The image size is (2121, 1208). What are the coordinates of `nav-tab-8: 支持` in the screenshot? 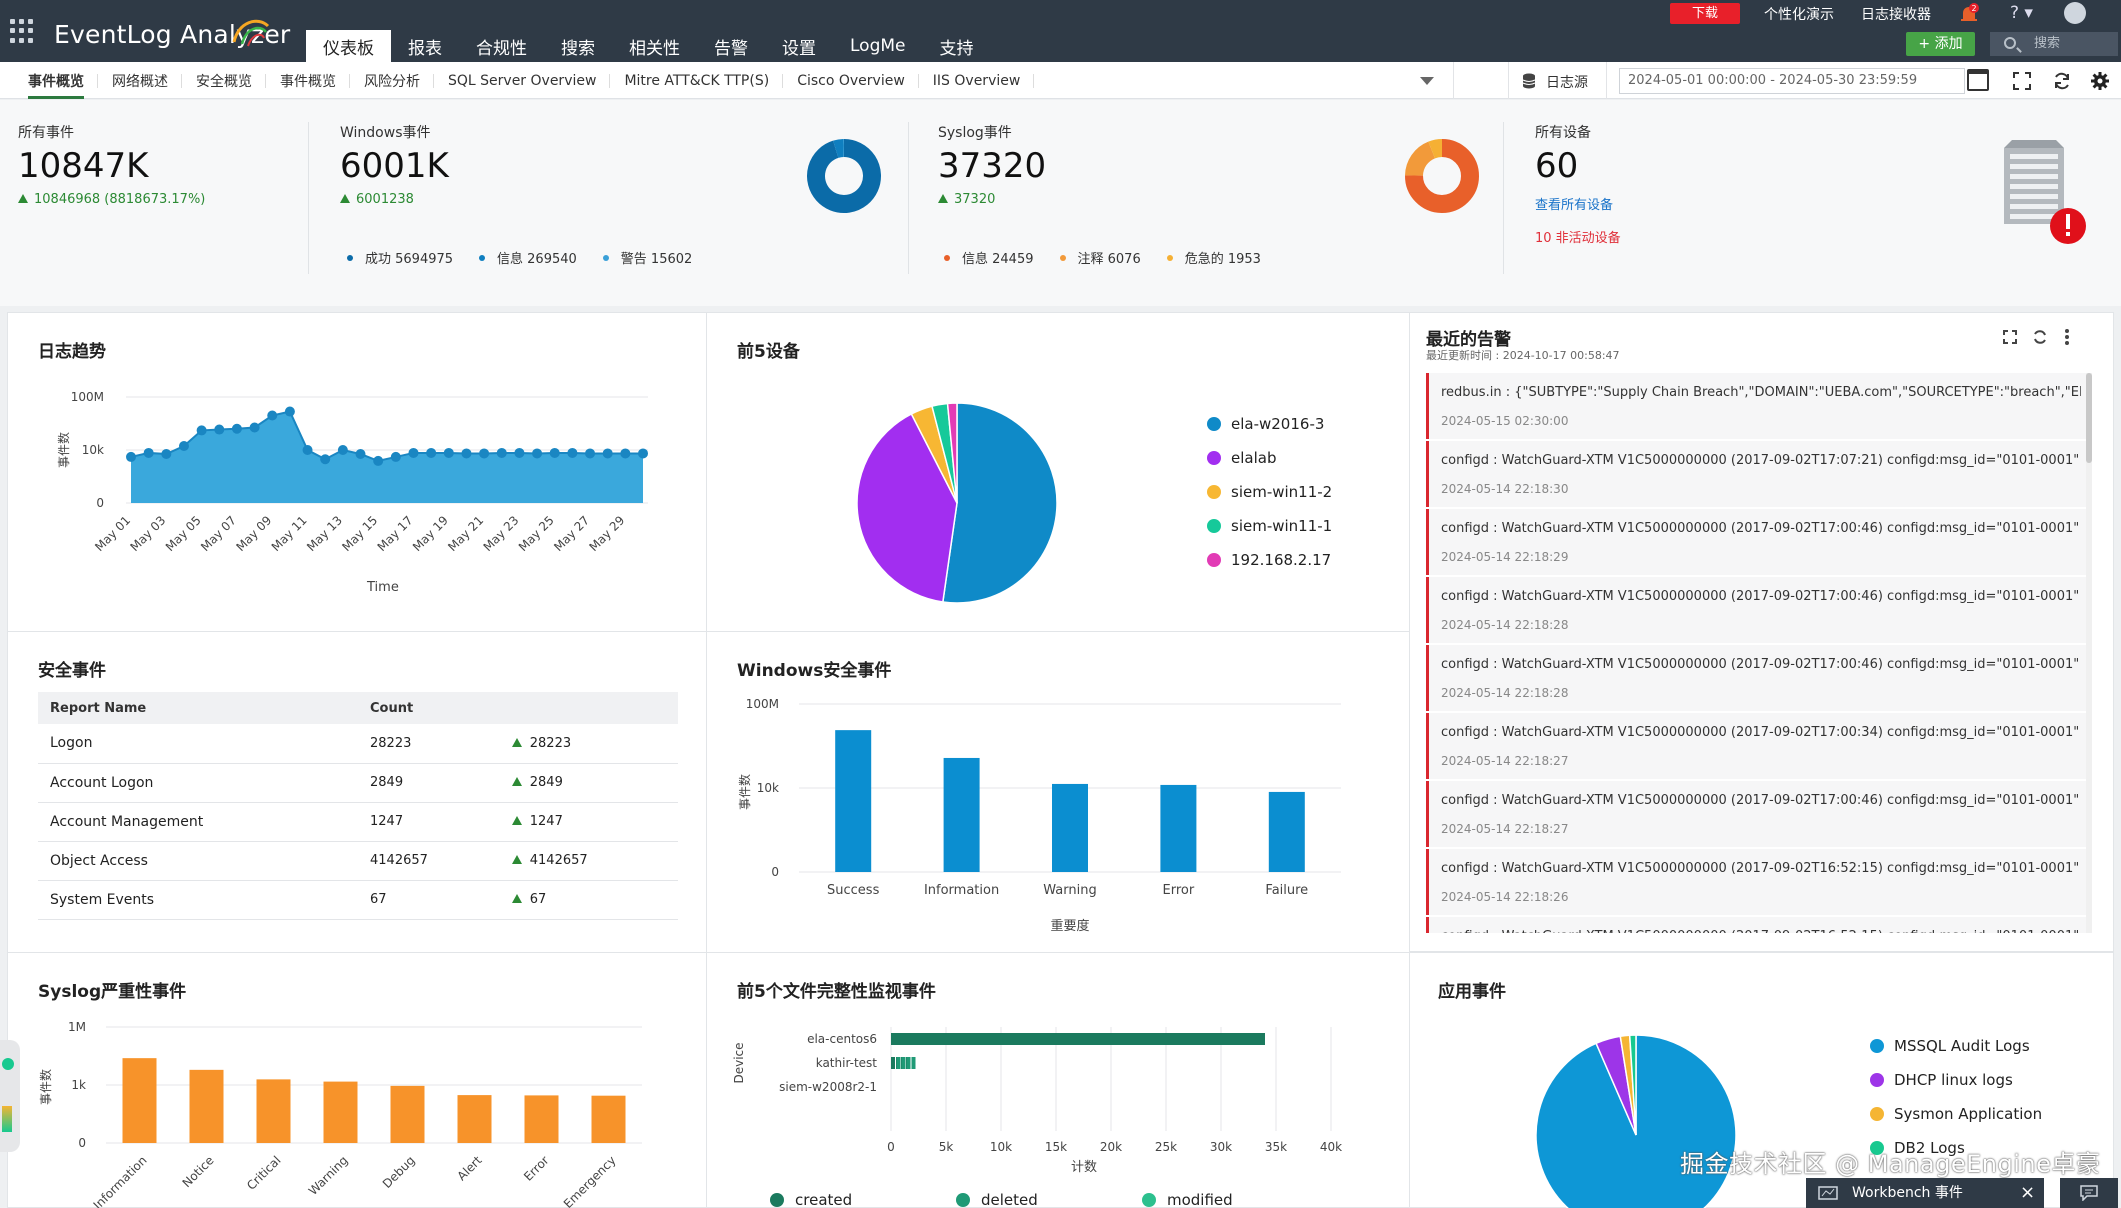 It's located at (956, 48).